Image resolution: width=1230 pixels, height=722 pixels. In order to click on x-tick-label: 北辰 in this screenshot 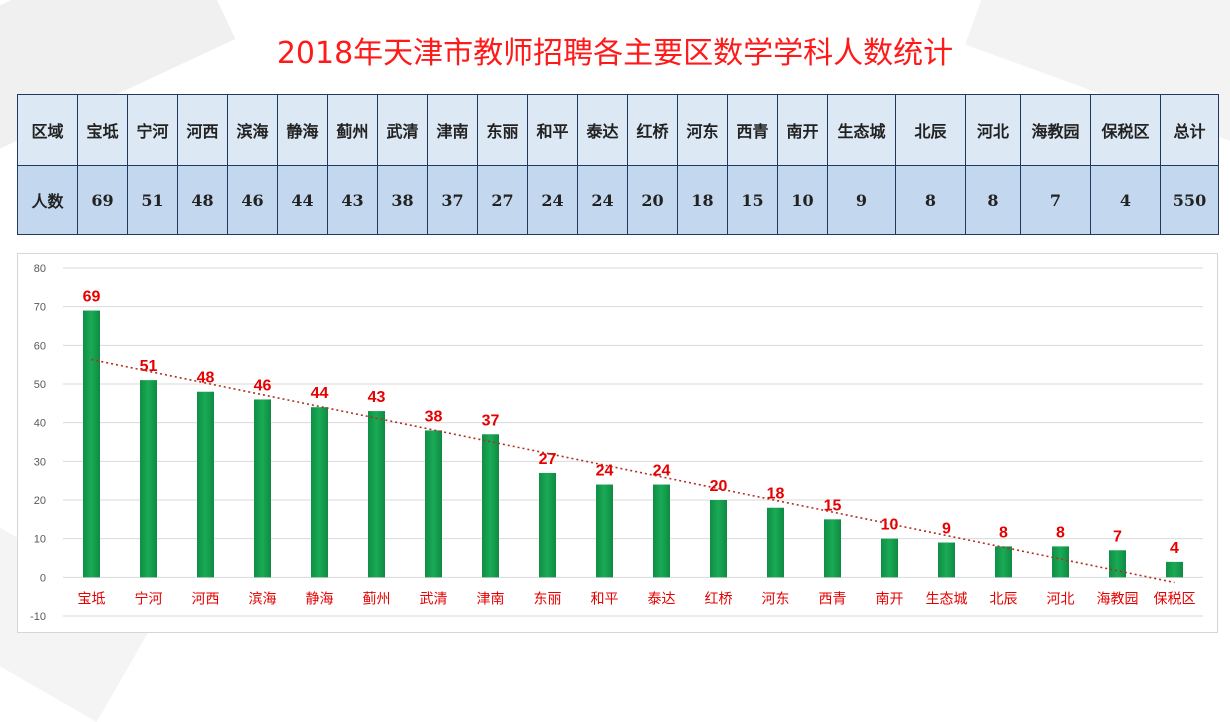, I will do `click(1004, 599)`.